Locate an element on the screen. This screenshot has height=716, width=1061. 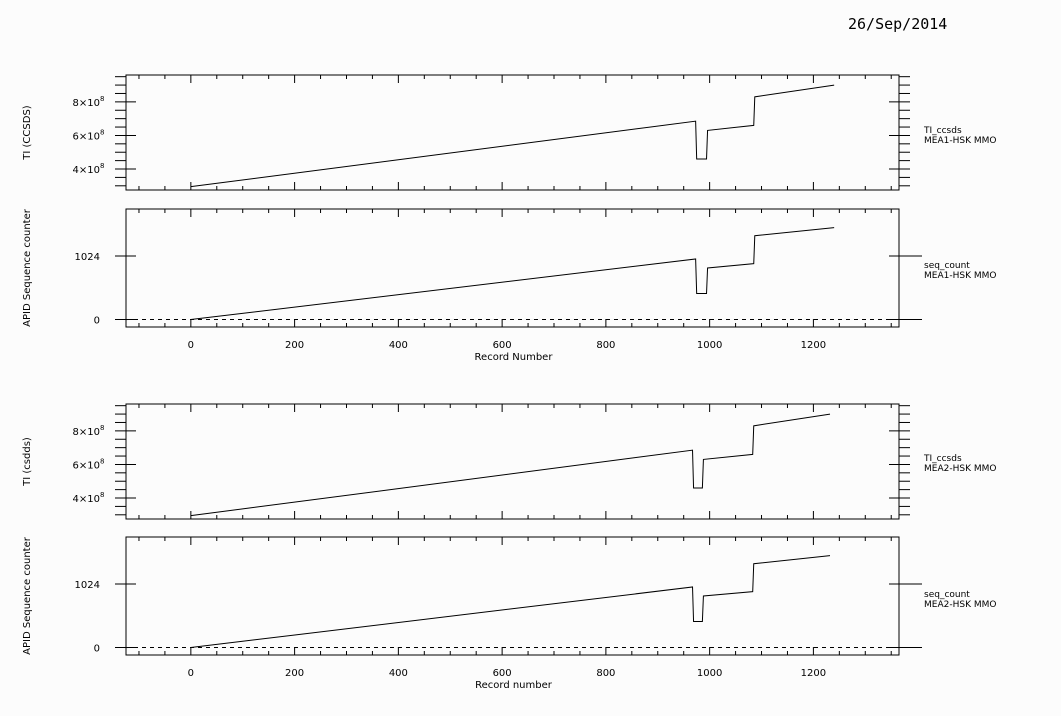
y-axis-label: TI (CCSDS) is located at coordinates (27, 132).